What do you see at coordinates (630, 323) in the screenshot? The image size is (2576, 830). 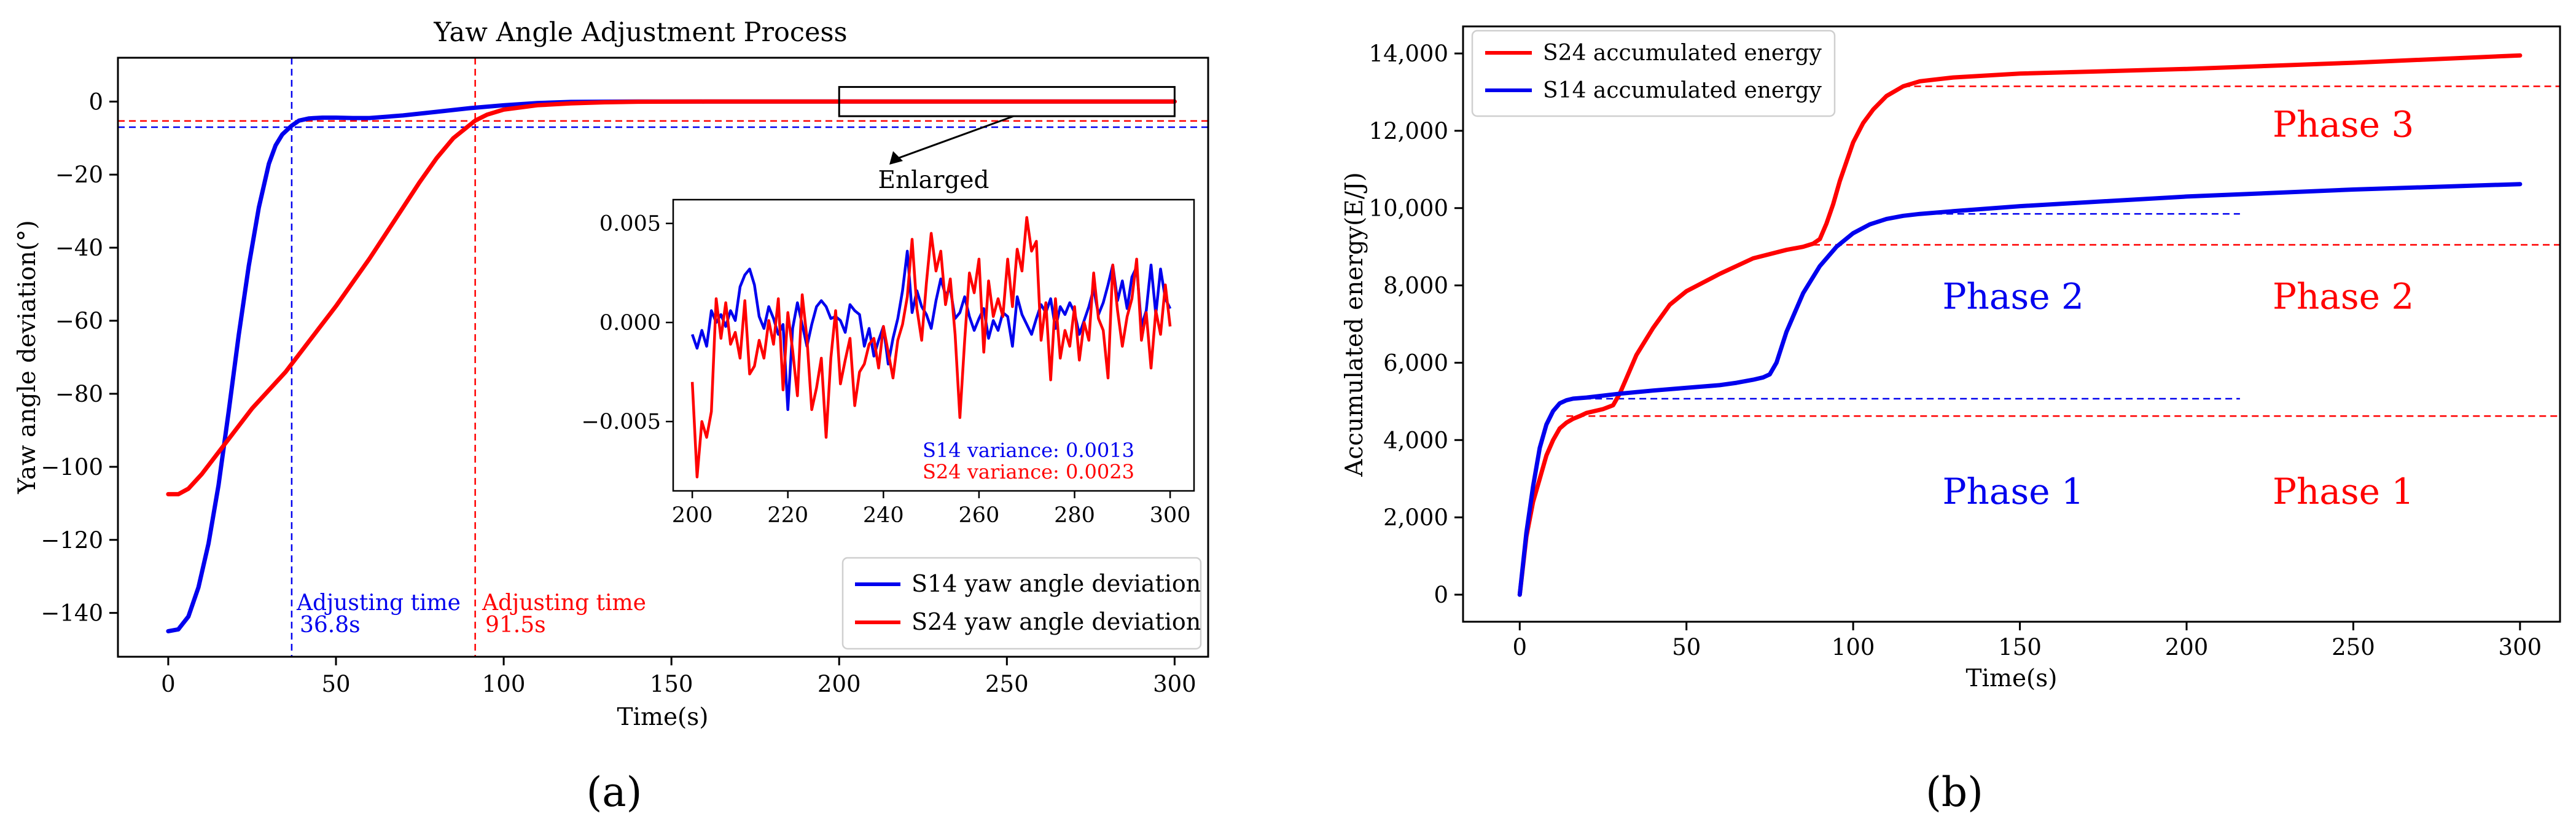 I see `chart-a-inset-ytick-label: 0.000` at bounding box center [630, 323].